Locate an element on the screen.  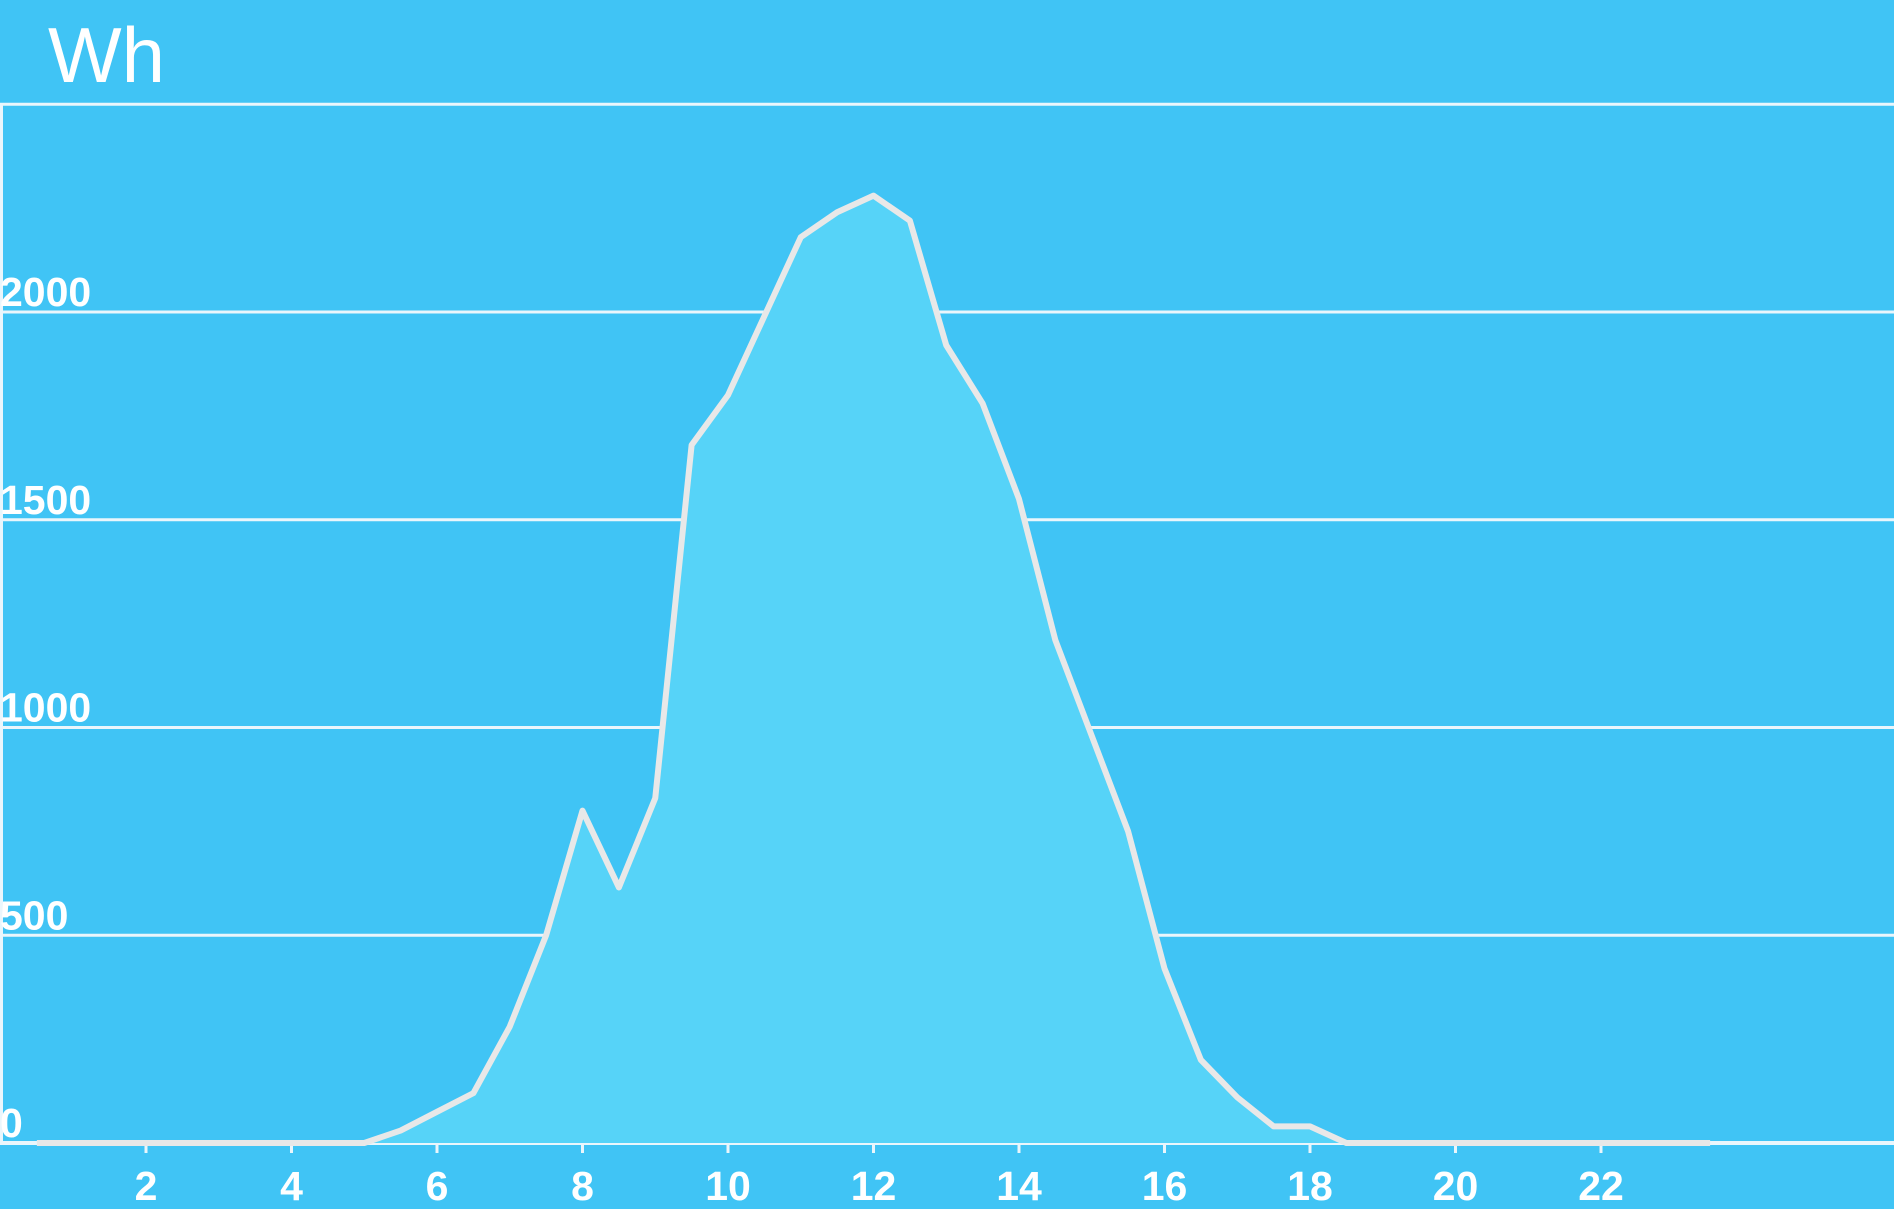
x-tick-label: 22 is located at coordinates (1601, 1186).